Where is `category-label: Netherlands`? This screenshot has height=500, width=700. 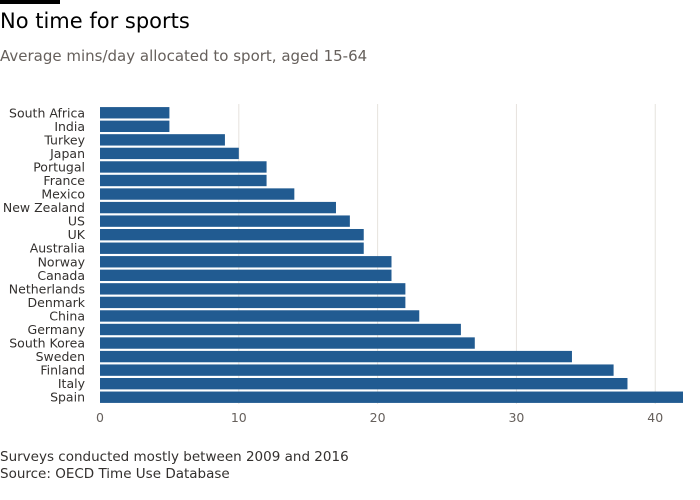
category-label: Netherlands is located at coordinates (47, 288).